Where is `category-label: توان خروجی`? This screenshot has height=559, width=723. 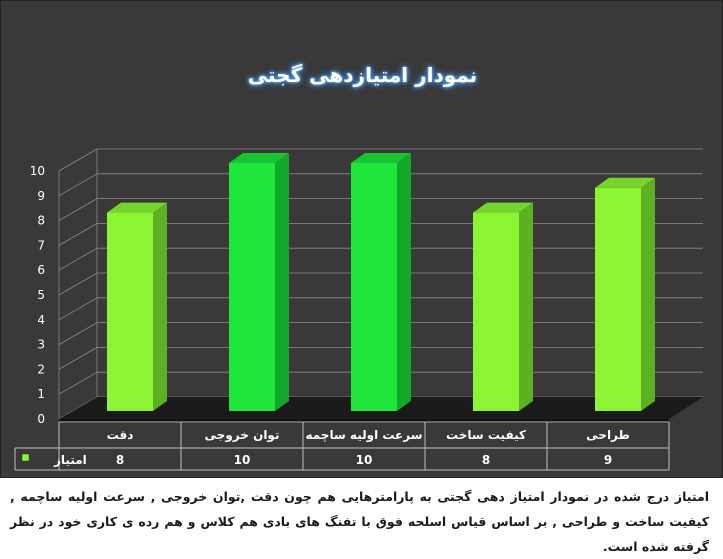
category-label: توان خروجی is located at coordinates (242, 435).